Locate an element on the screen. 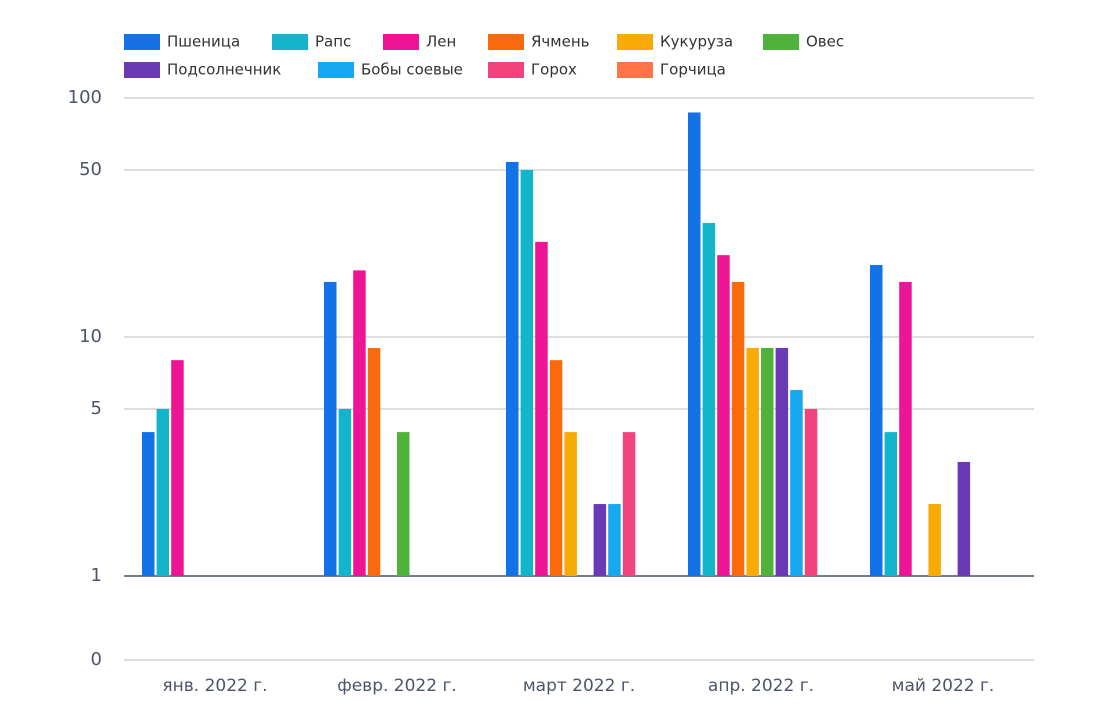  x-tick-label: апр. 2022 г. is located at coordinates (761, 686).